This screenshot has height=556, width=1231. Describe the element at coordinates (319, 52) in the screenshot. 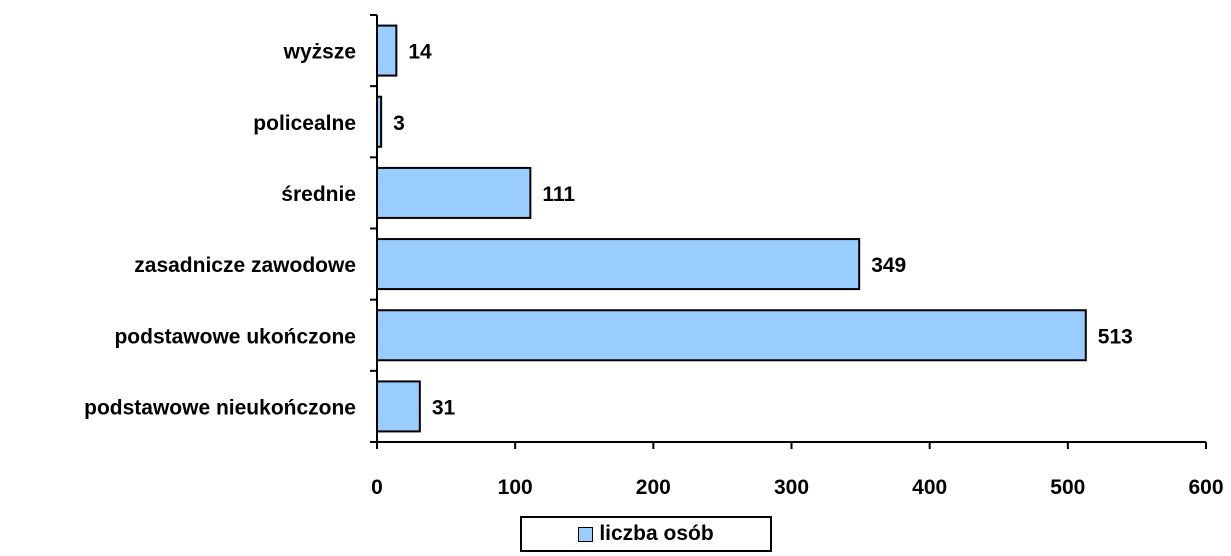

I see `category-label-0: wyższe` at that location.